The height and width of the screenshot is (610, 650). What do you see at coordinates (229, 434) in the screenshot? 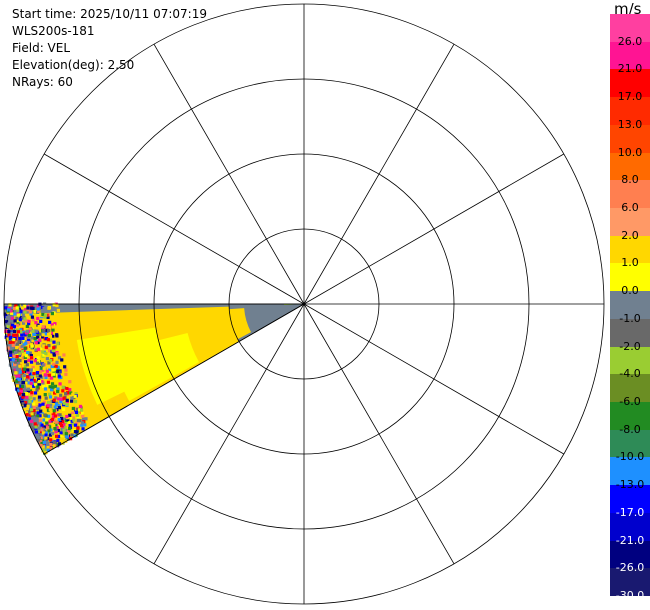
I see `azimuth-spoke` at bounding box center [229, 434].